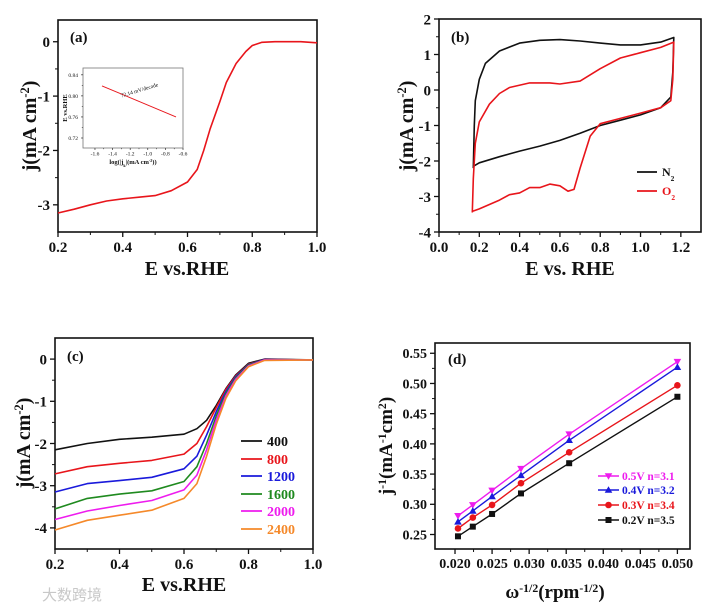 Image resolution: width=724 pixels, height=606 pixels. What do you see at coordinates (58, 248) in the screenshot?
I see `panel-a-x-tick-label: 0.2` at bounding box center [58, 248].